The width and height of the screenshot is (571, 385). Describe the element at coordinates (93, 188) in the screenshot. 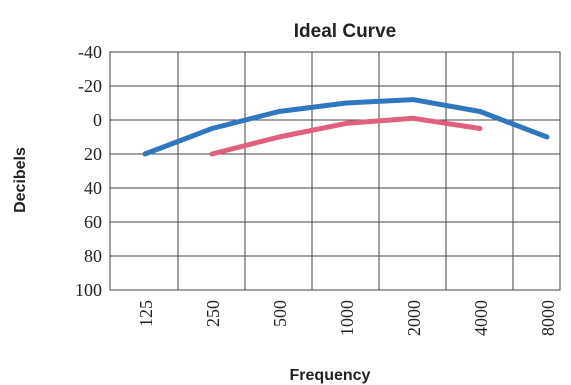

I see `y-tick-label: 40` at that location.